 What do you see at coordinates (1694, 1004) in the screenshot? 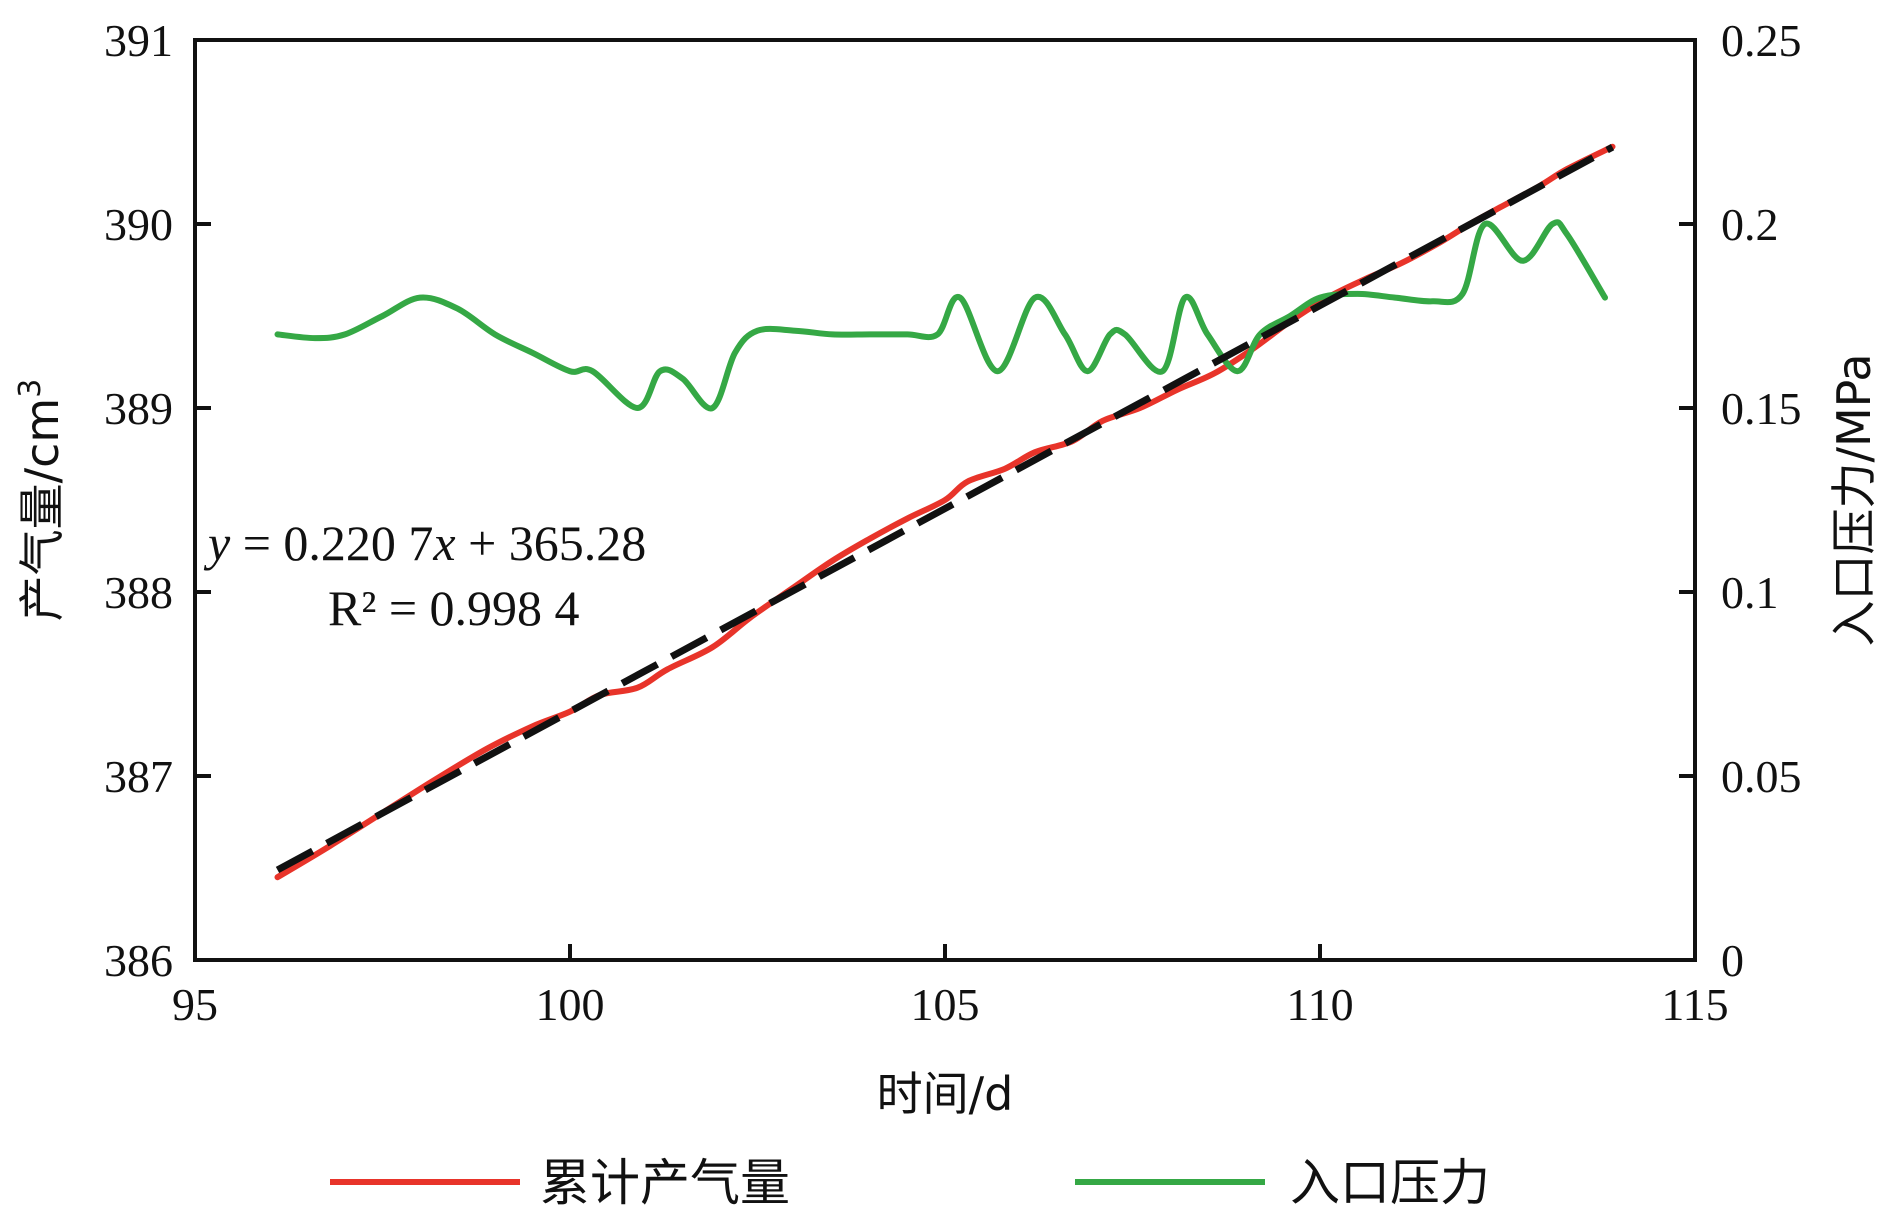
I see `x-tick-label: 115` at bounding box center [1694, 1004].